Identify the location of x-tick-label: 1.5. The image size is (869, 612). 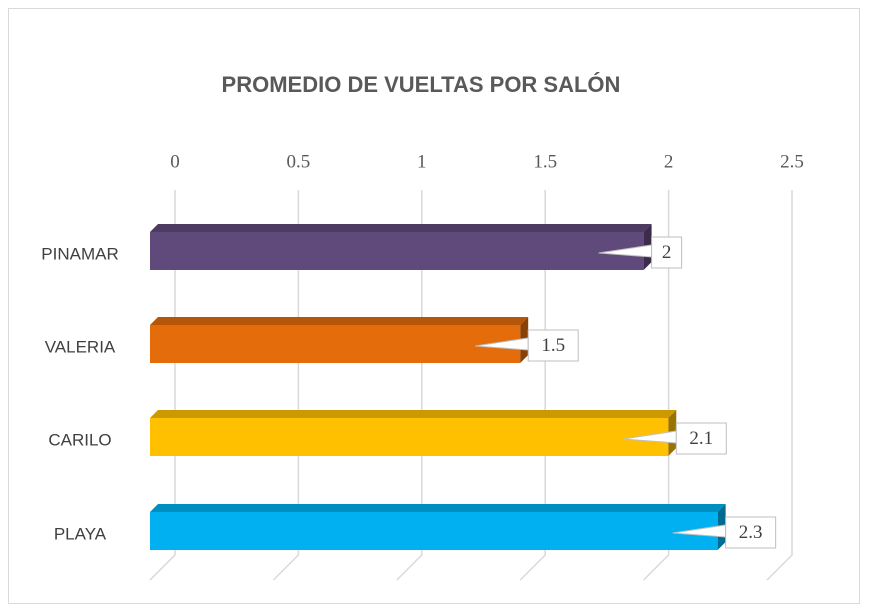
(545, 161).